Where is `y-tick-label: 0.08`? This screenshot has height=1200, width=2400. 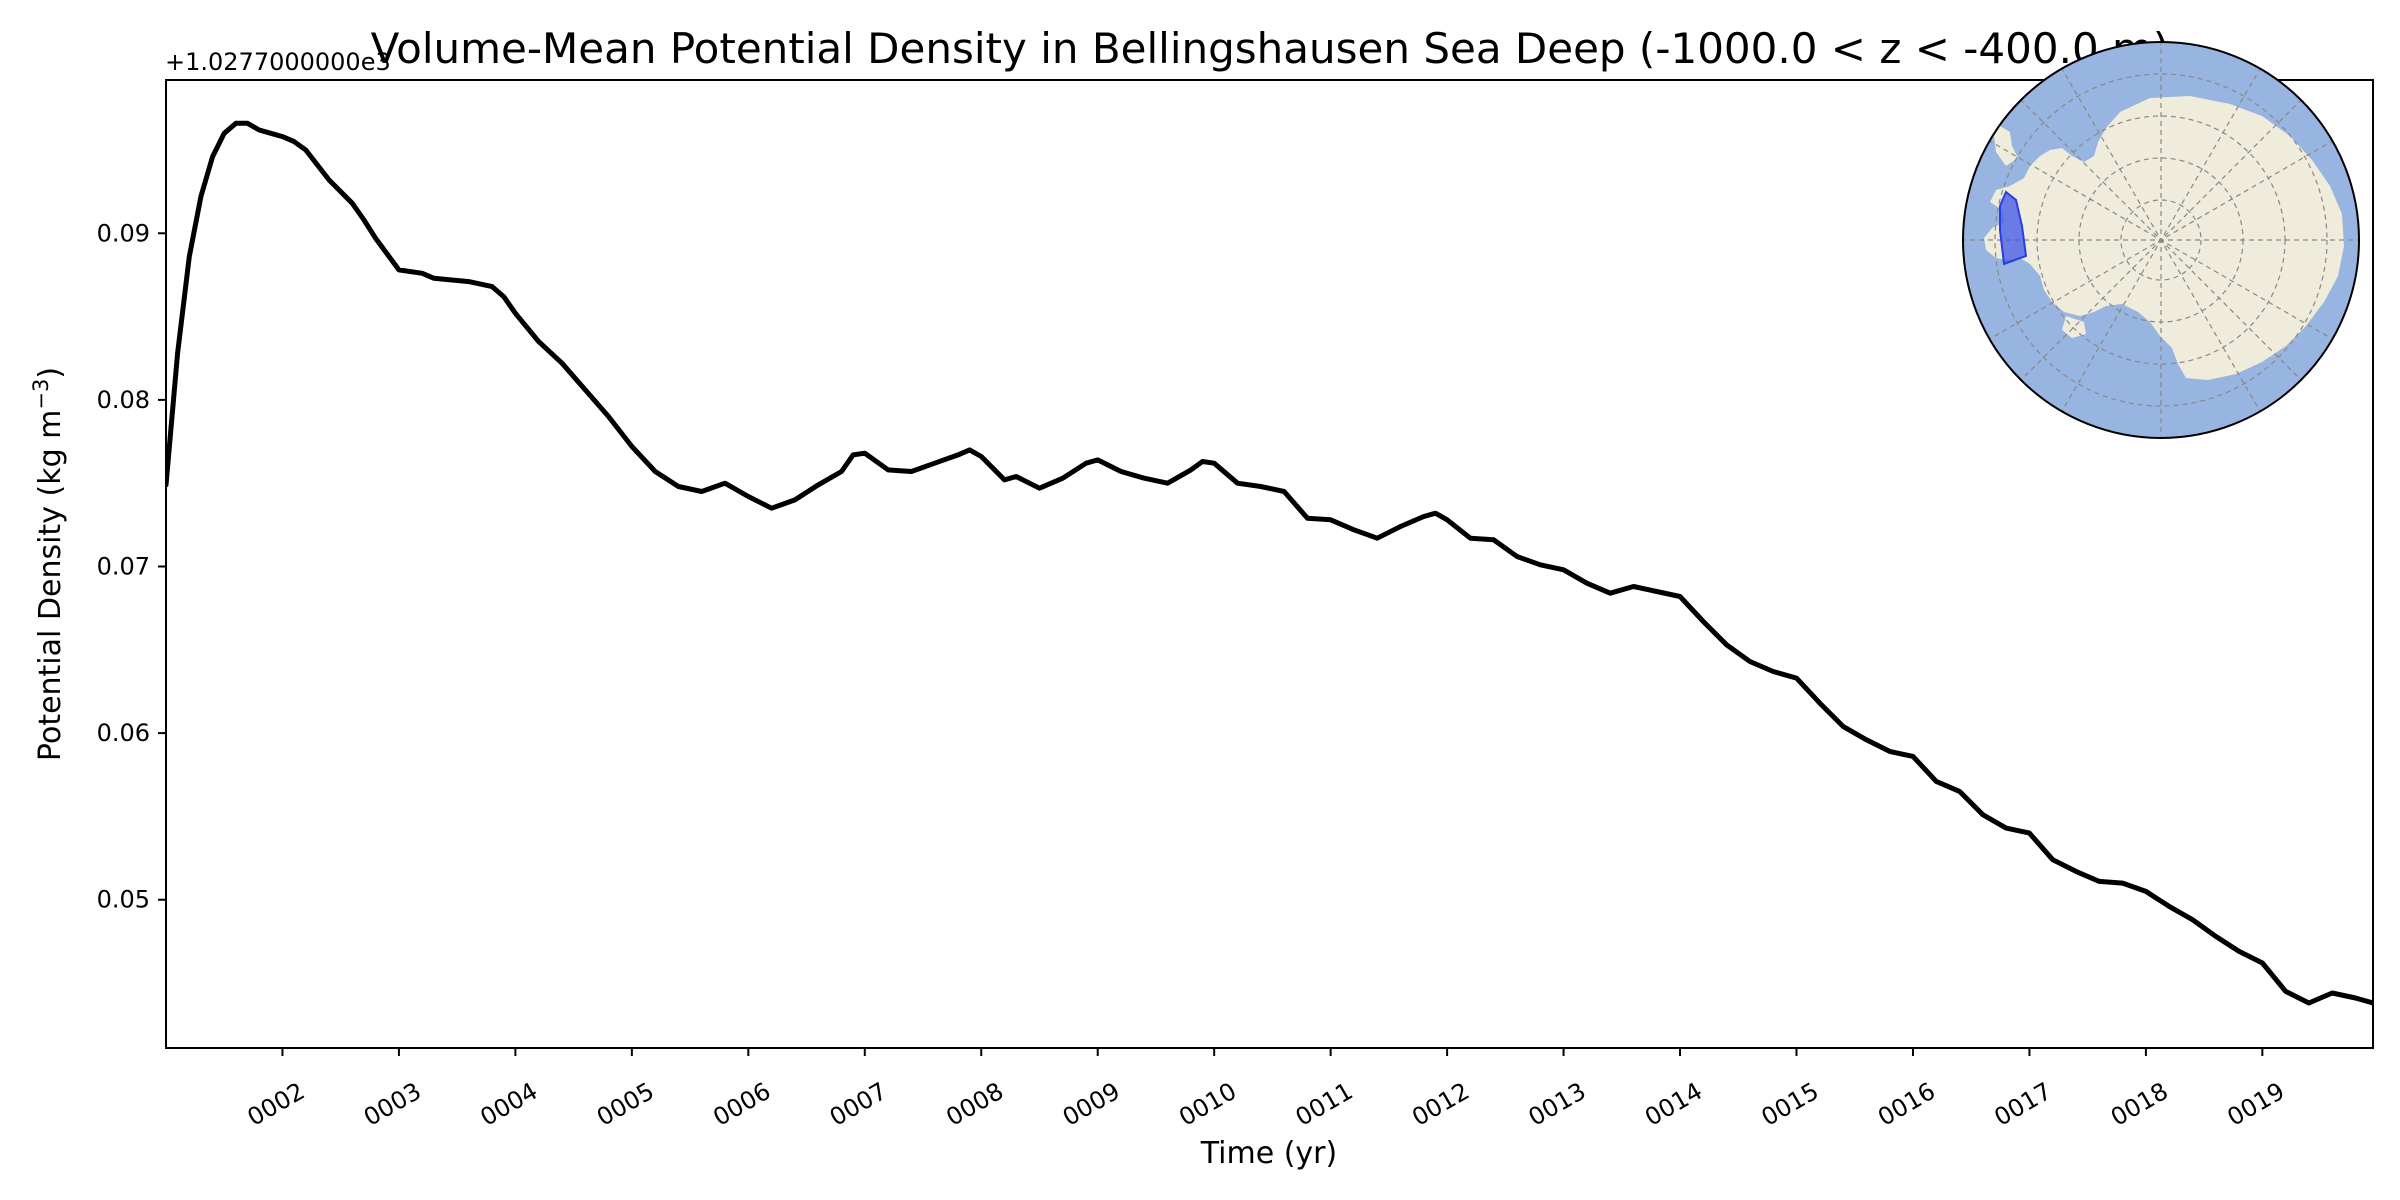 y-tick-label: 0.08 is located at coordinates (123, 400).